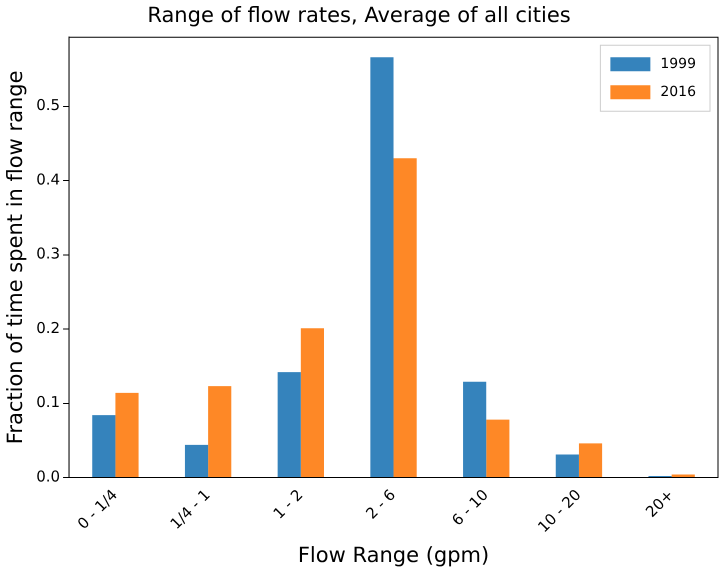 The image size is (722, 573). I want to click on y-tick-label: 0.2, so click(48, 327).